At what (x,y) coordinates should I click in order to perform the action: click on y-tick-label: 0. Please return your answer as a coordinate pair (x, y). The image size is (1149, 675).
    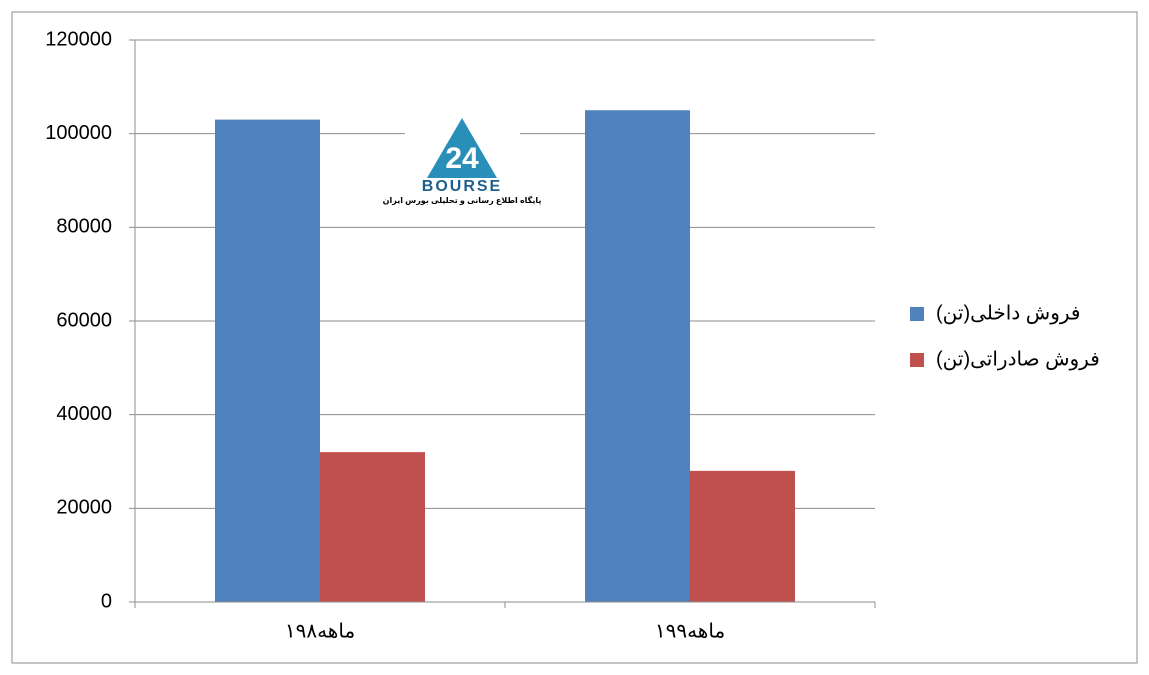
    Looking at the image, I should click on (106, 601).